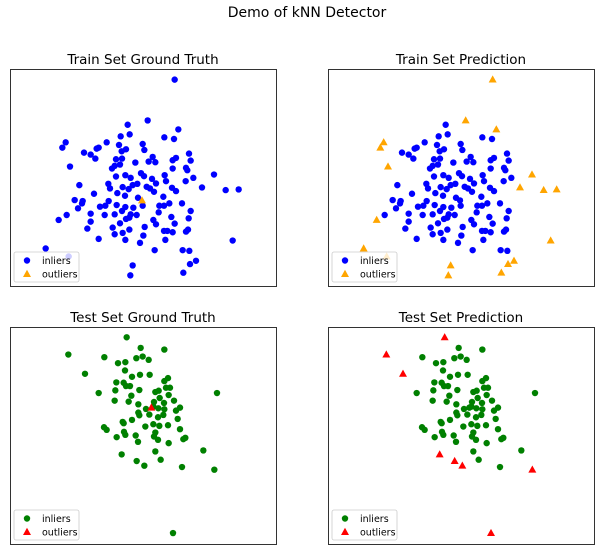 The image size is (600, 553). I want to click on legend: inliers outliers, so click(46, 525).